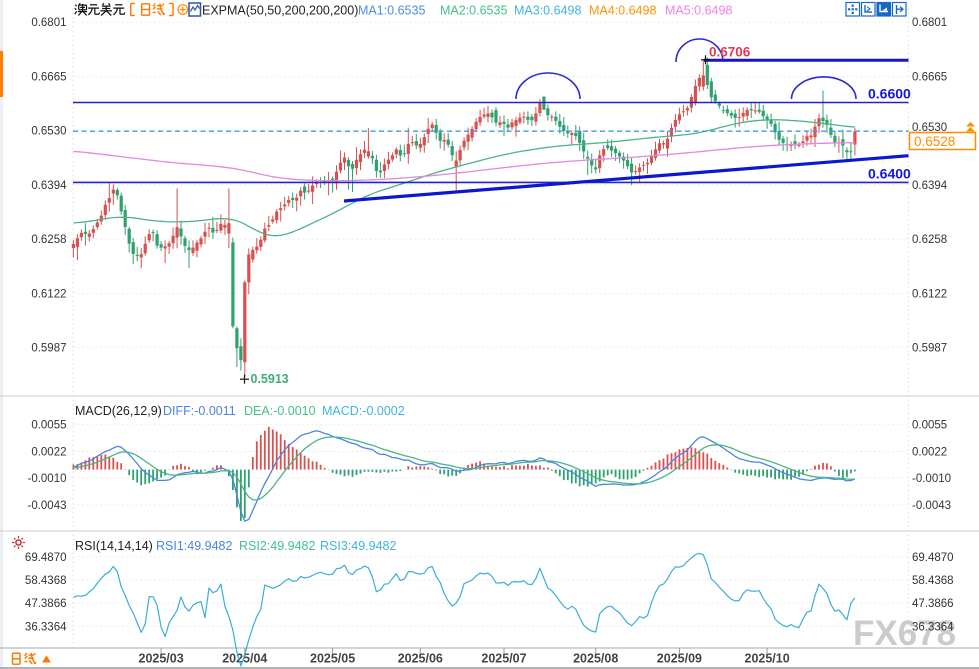  I want to click on svg-text: MA3:0.6498, so click(547, 11).